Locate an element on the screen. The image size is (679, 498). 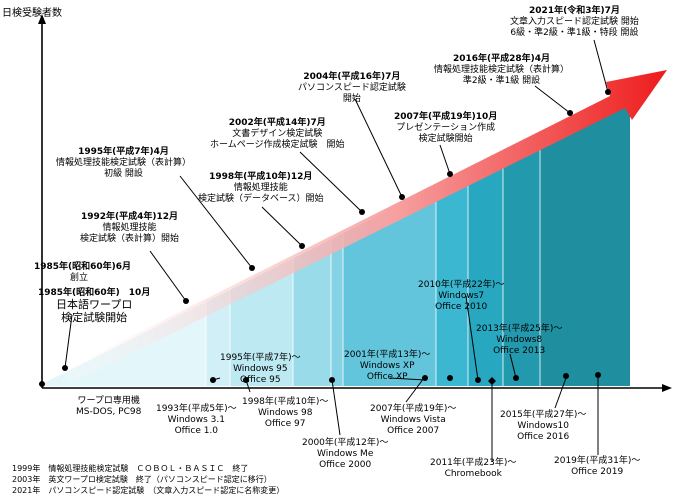
os-event-wordpro: ワープロ専用機 MS-DOS, PC98 is located at coordinates (109, 406).